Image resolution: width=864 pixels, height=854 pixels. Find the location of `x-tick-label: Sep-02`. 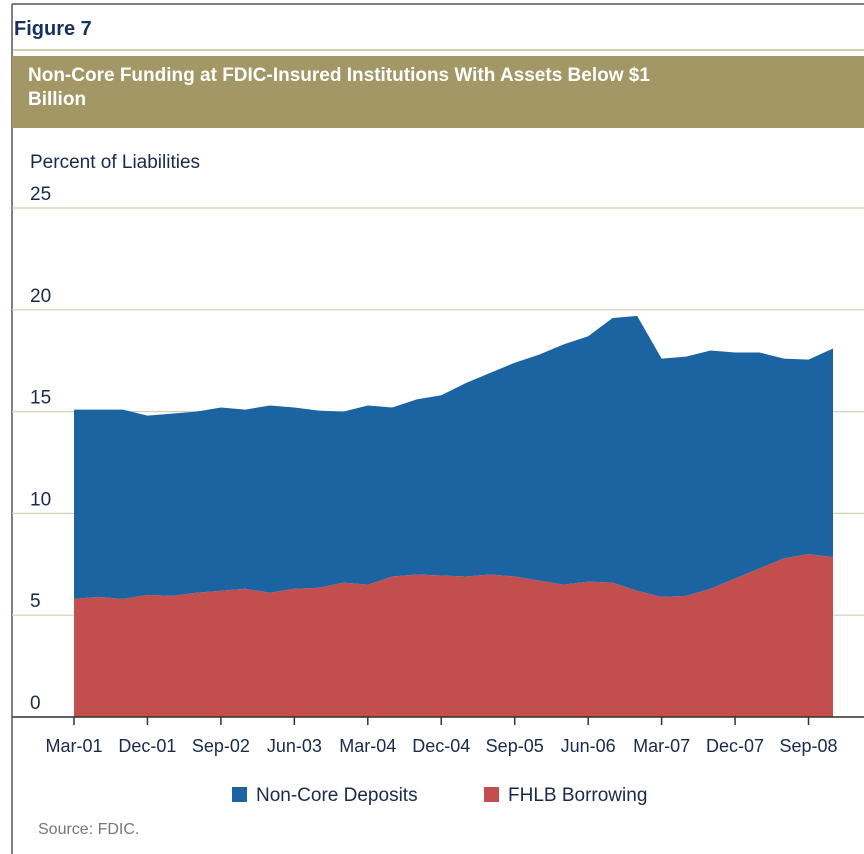

x-tick-label: Sep-02 is located at coordinates (221, 746).